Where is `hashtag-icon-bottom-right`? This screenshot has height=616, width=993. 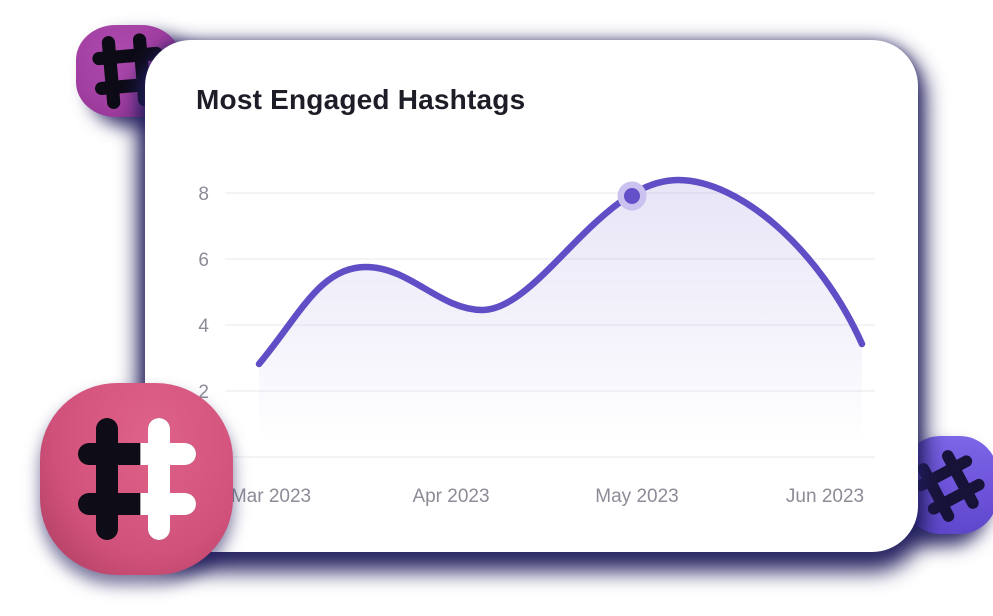
hashtag-icon-bottom-right is located at coordinates (947, 485).